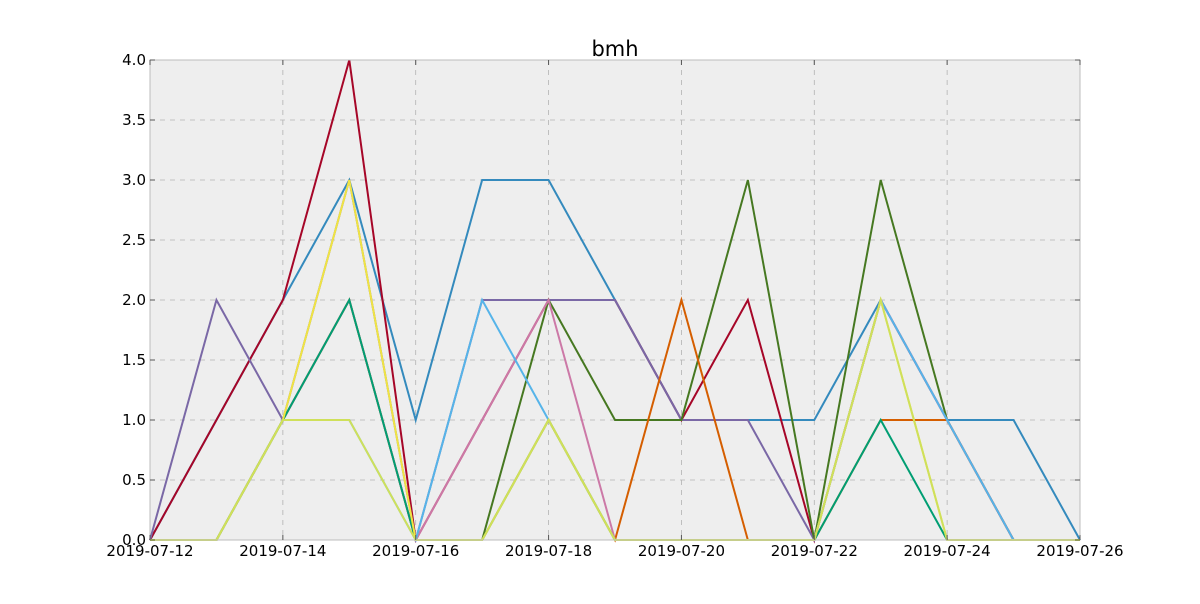 The width and height of the screenshot is (1200, 604). I want to click on x-tick-label: 2019-07-24, so click(947, 551).